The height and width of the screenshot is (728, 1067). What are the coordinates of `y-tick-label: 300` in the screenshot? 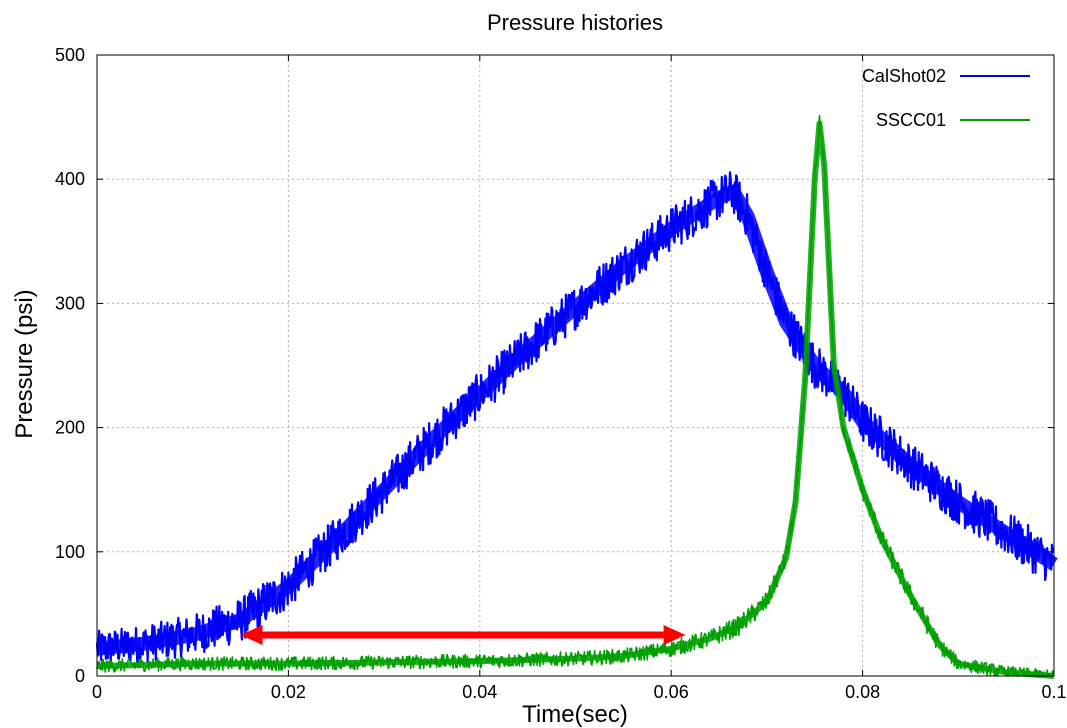 It's located at (70, 303).